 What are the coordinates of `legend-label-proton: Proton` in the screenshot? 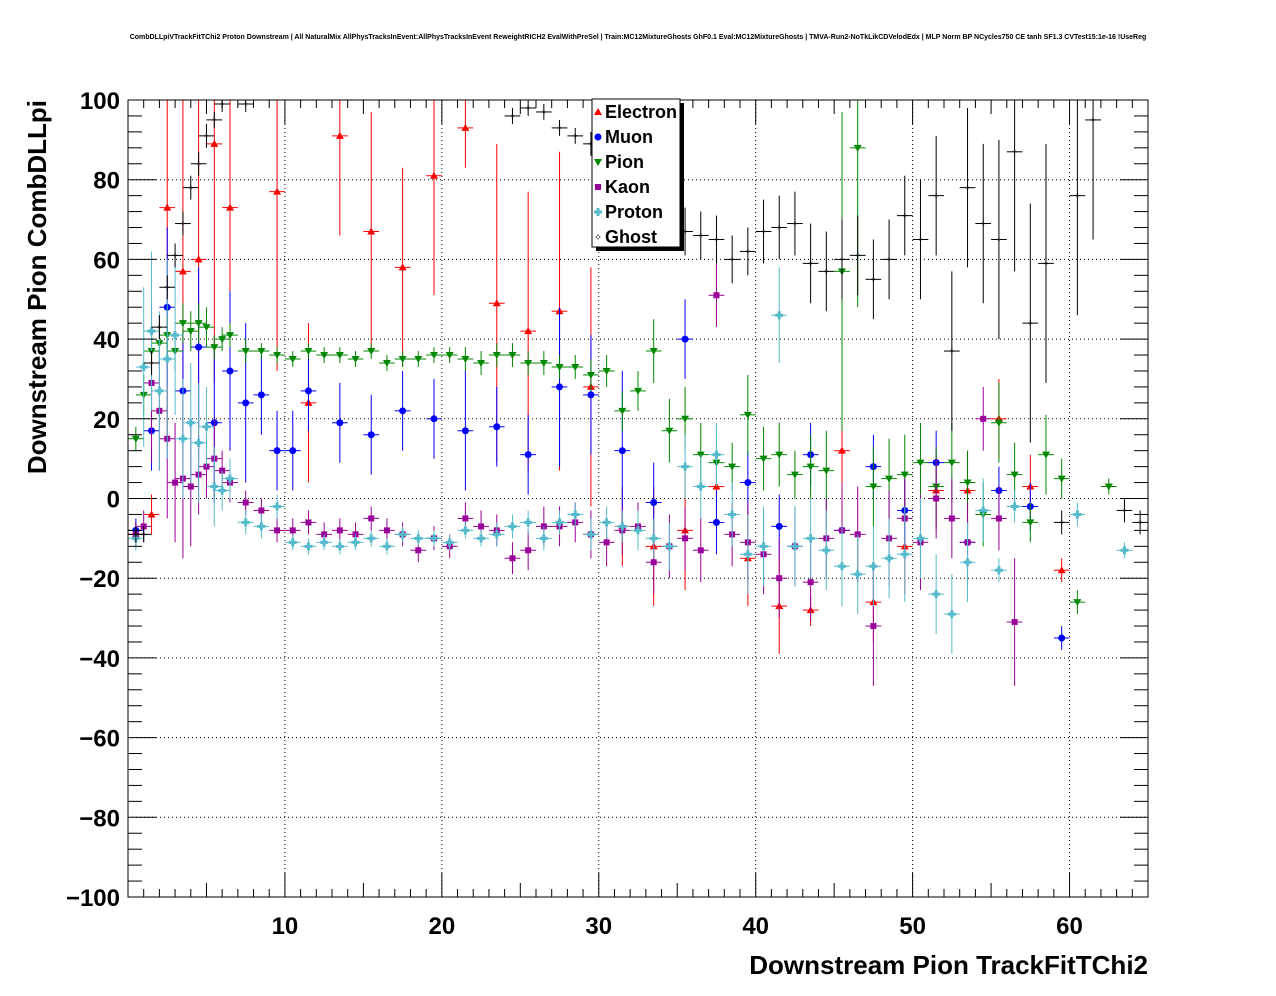 It's located at (634, 212).